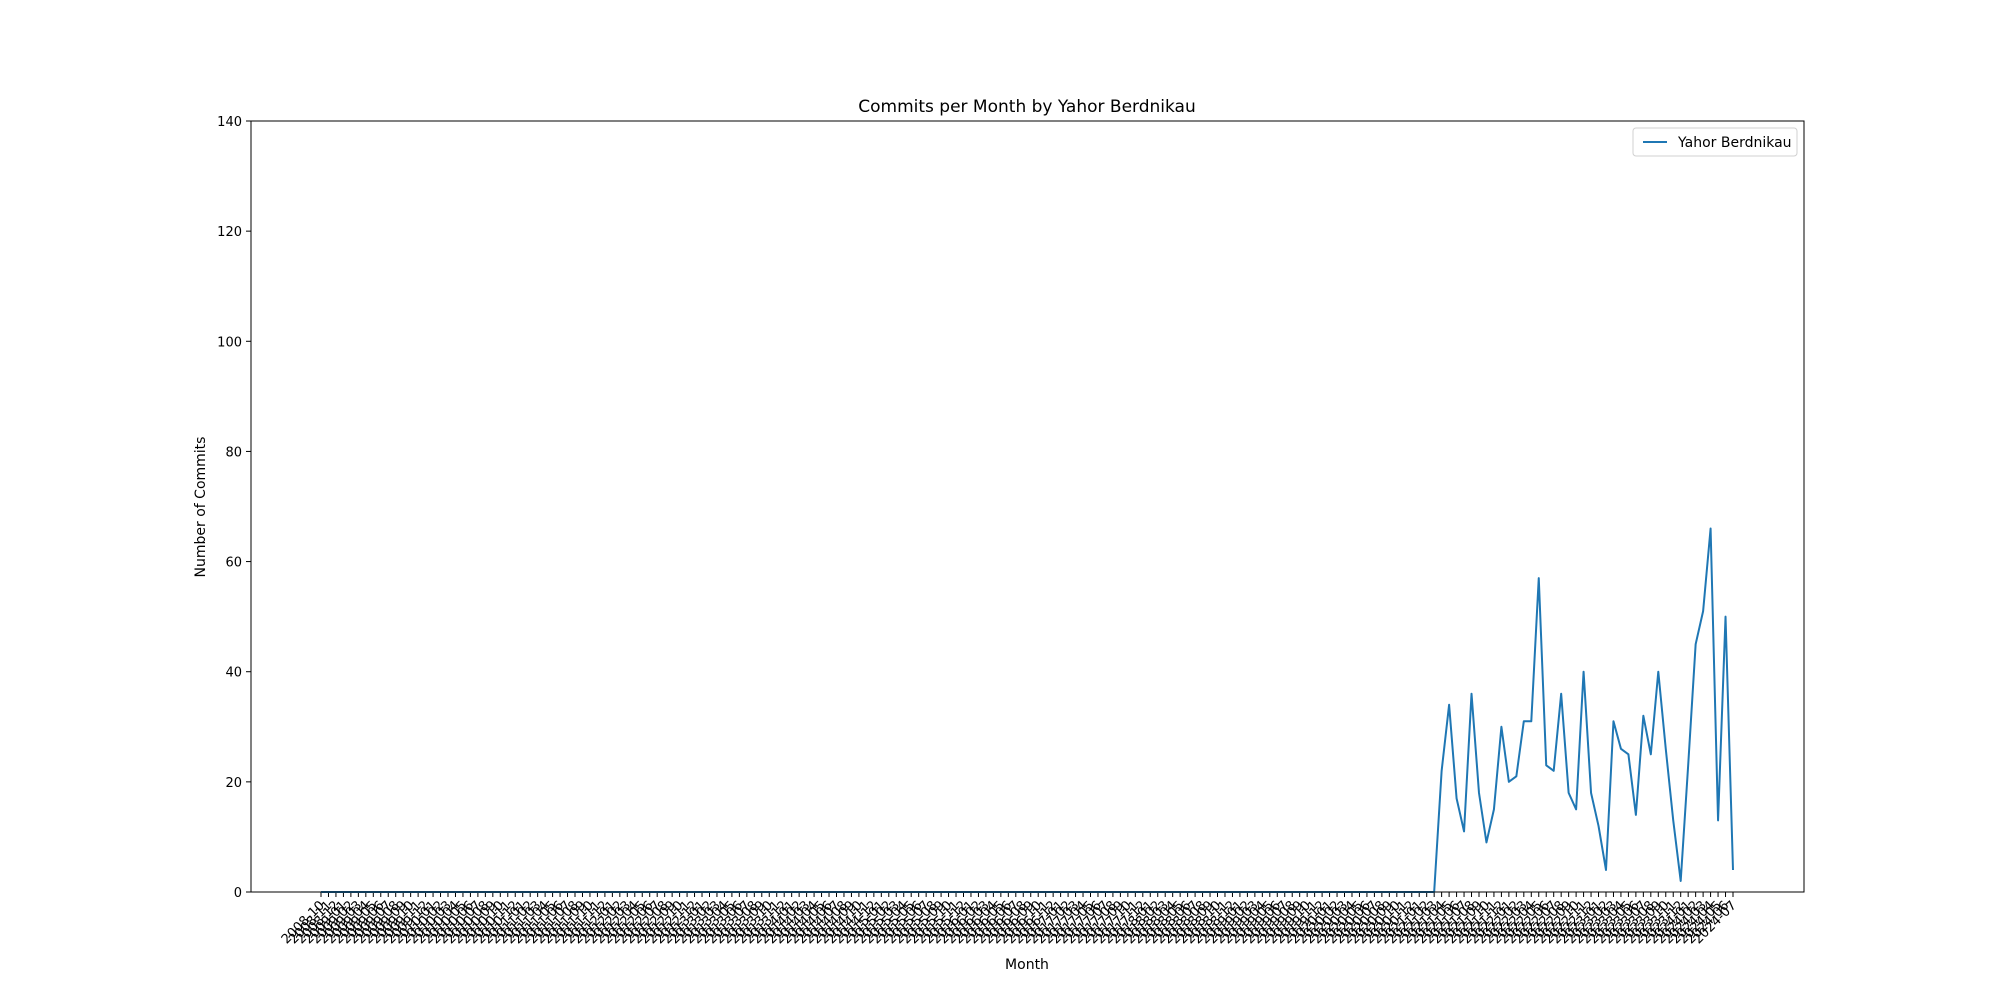  I want to click on chart-title: Commits per Month by Yahor Berdnikau, so click(1027, 107).